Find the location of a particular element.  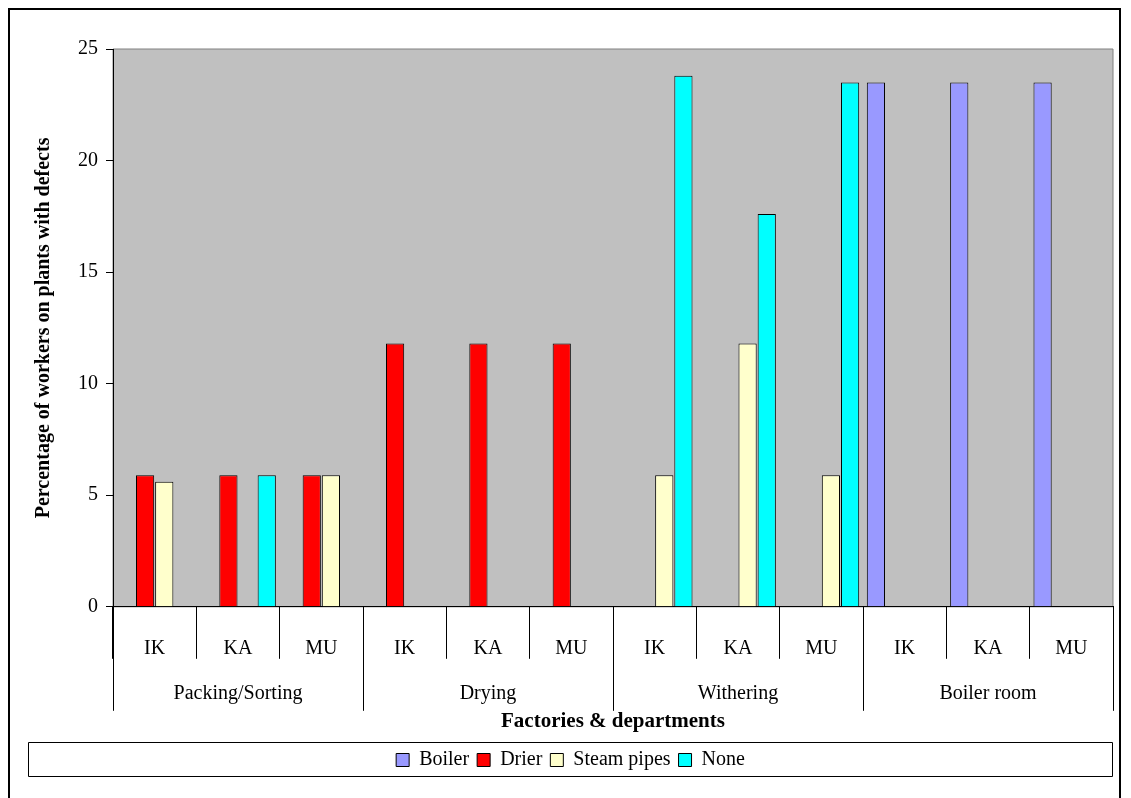

y-tick-label: 15 is located at coordinates (88, 270).